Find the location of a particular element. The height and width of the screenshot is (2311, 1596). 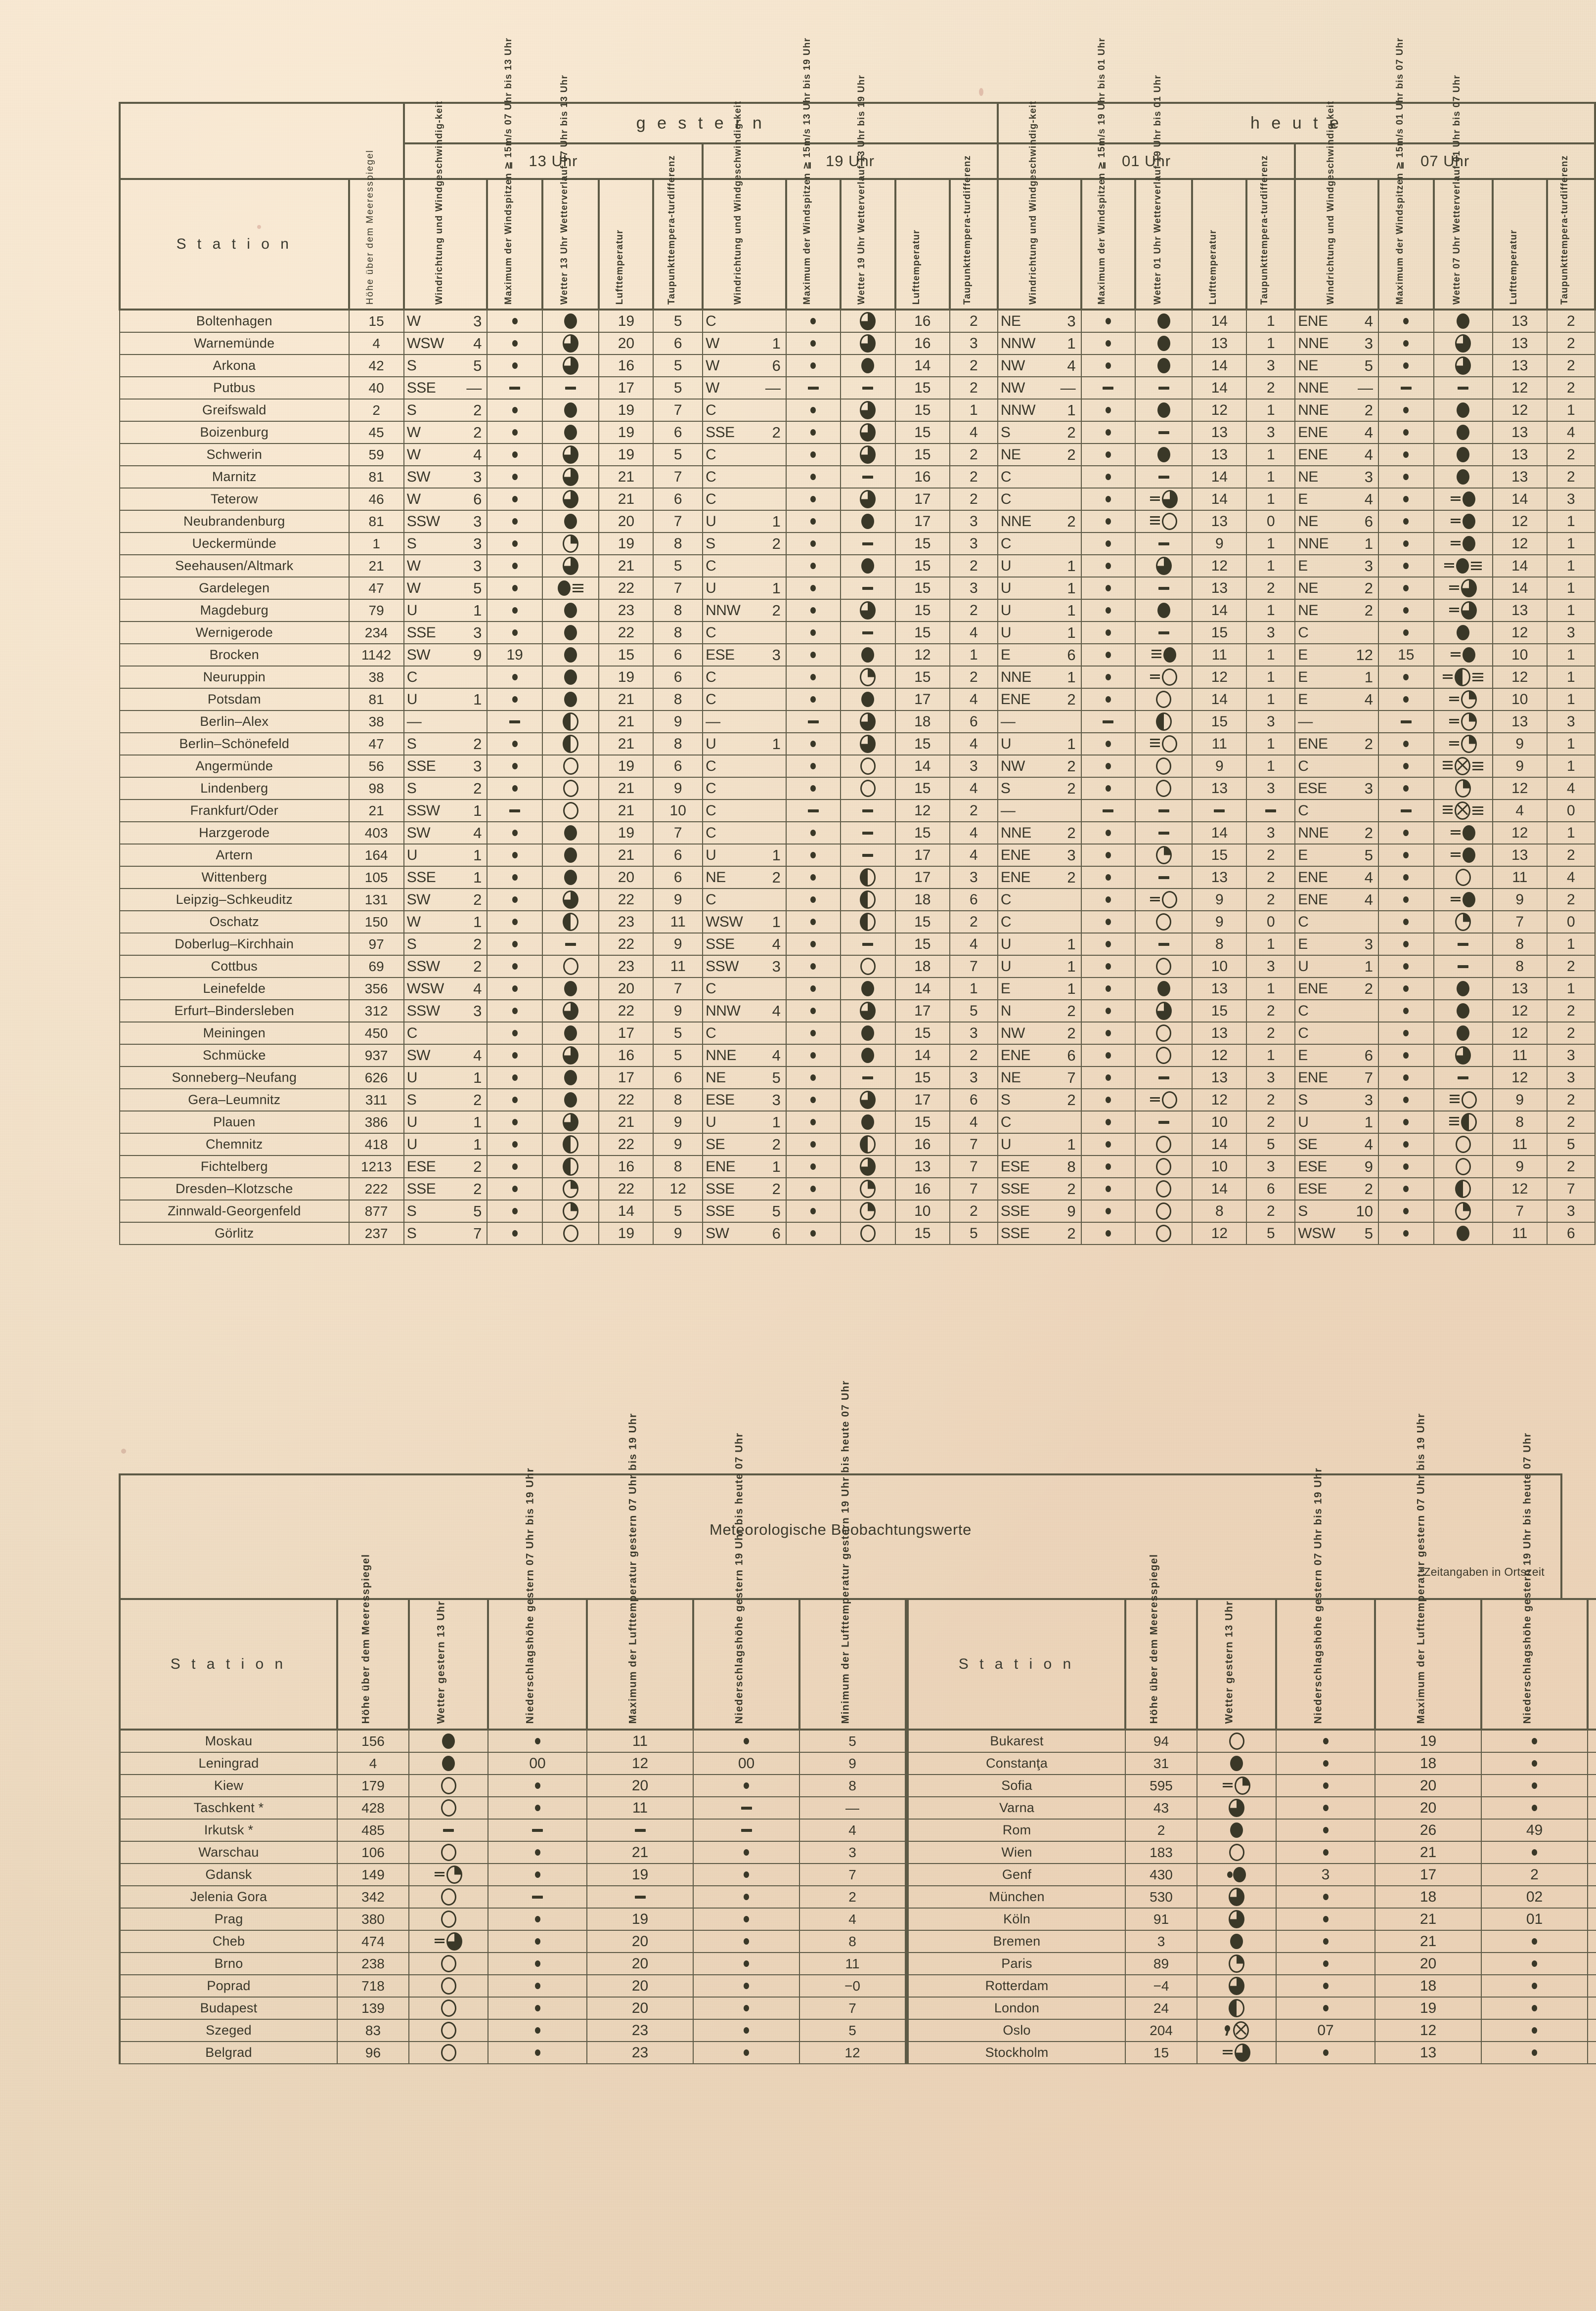

list-item: Taschkent * 428 11 — is located at coordinates (513, 1808).